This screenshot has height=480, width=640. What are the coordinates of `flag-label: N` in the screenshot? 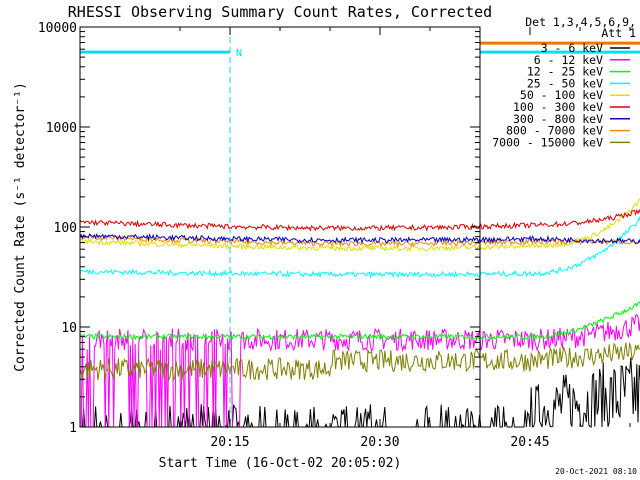 It's located at (239, 53).